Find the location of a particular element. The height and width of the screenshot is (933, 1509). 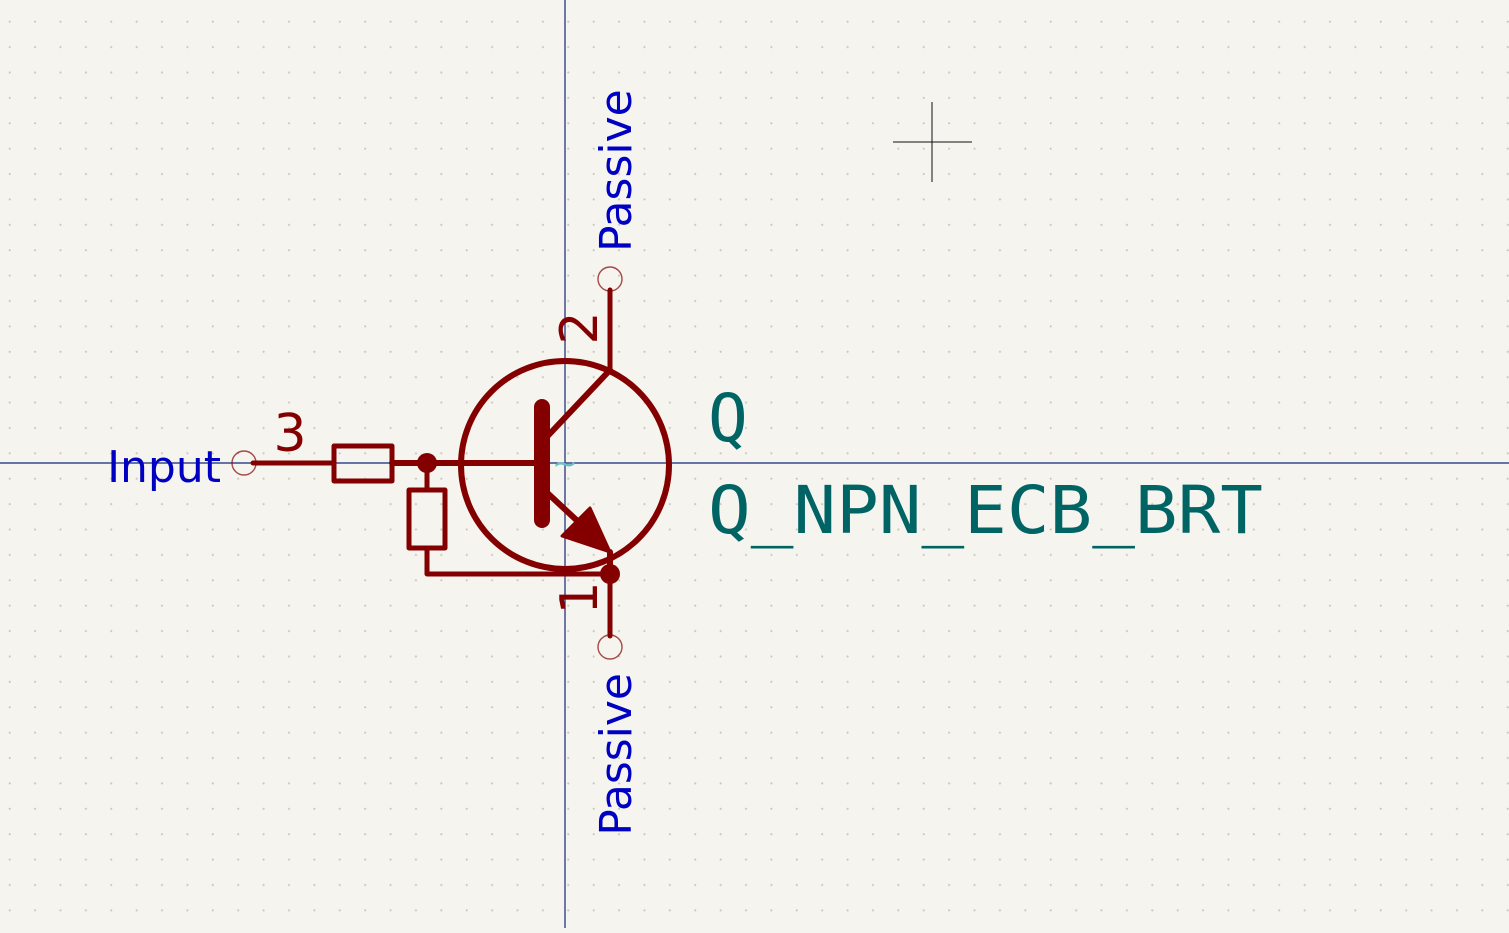

crosshair-cursor is located at coordinates (932, 142).